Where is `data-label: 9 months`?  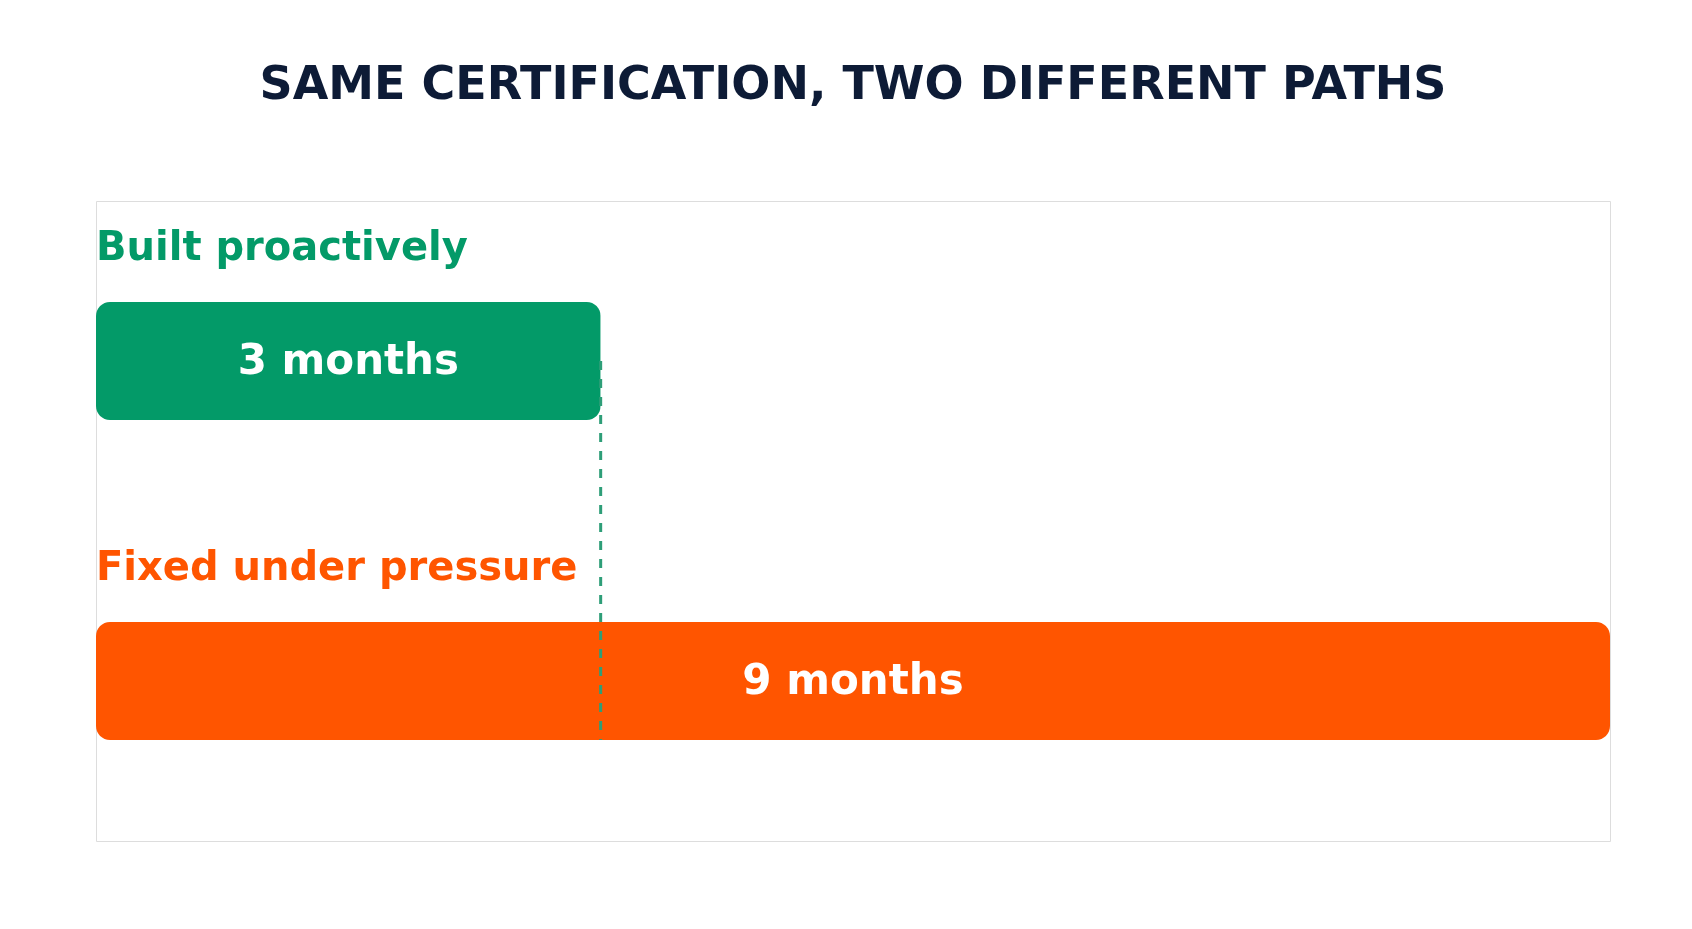
data-label: 9 months is located at coordinates (853, 679).